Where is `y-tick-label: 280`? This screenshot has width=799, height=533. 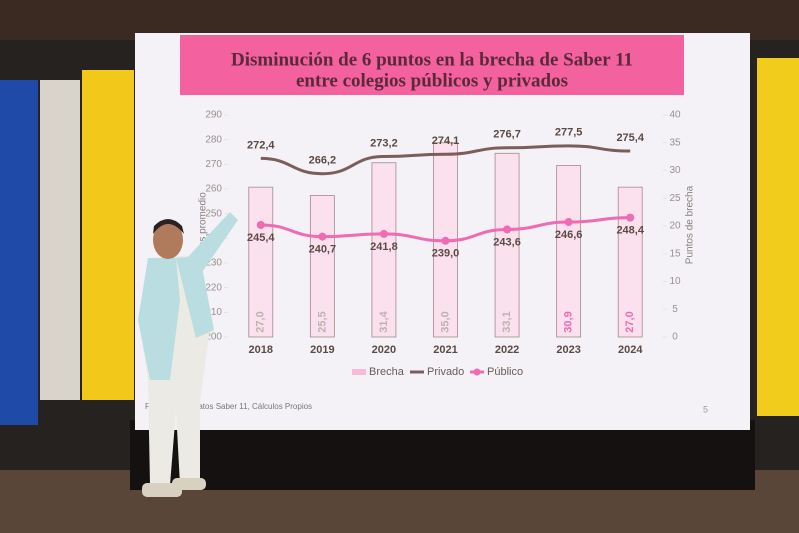 y-tick-label: 280 is located at coordinates (213, 139).